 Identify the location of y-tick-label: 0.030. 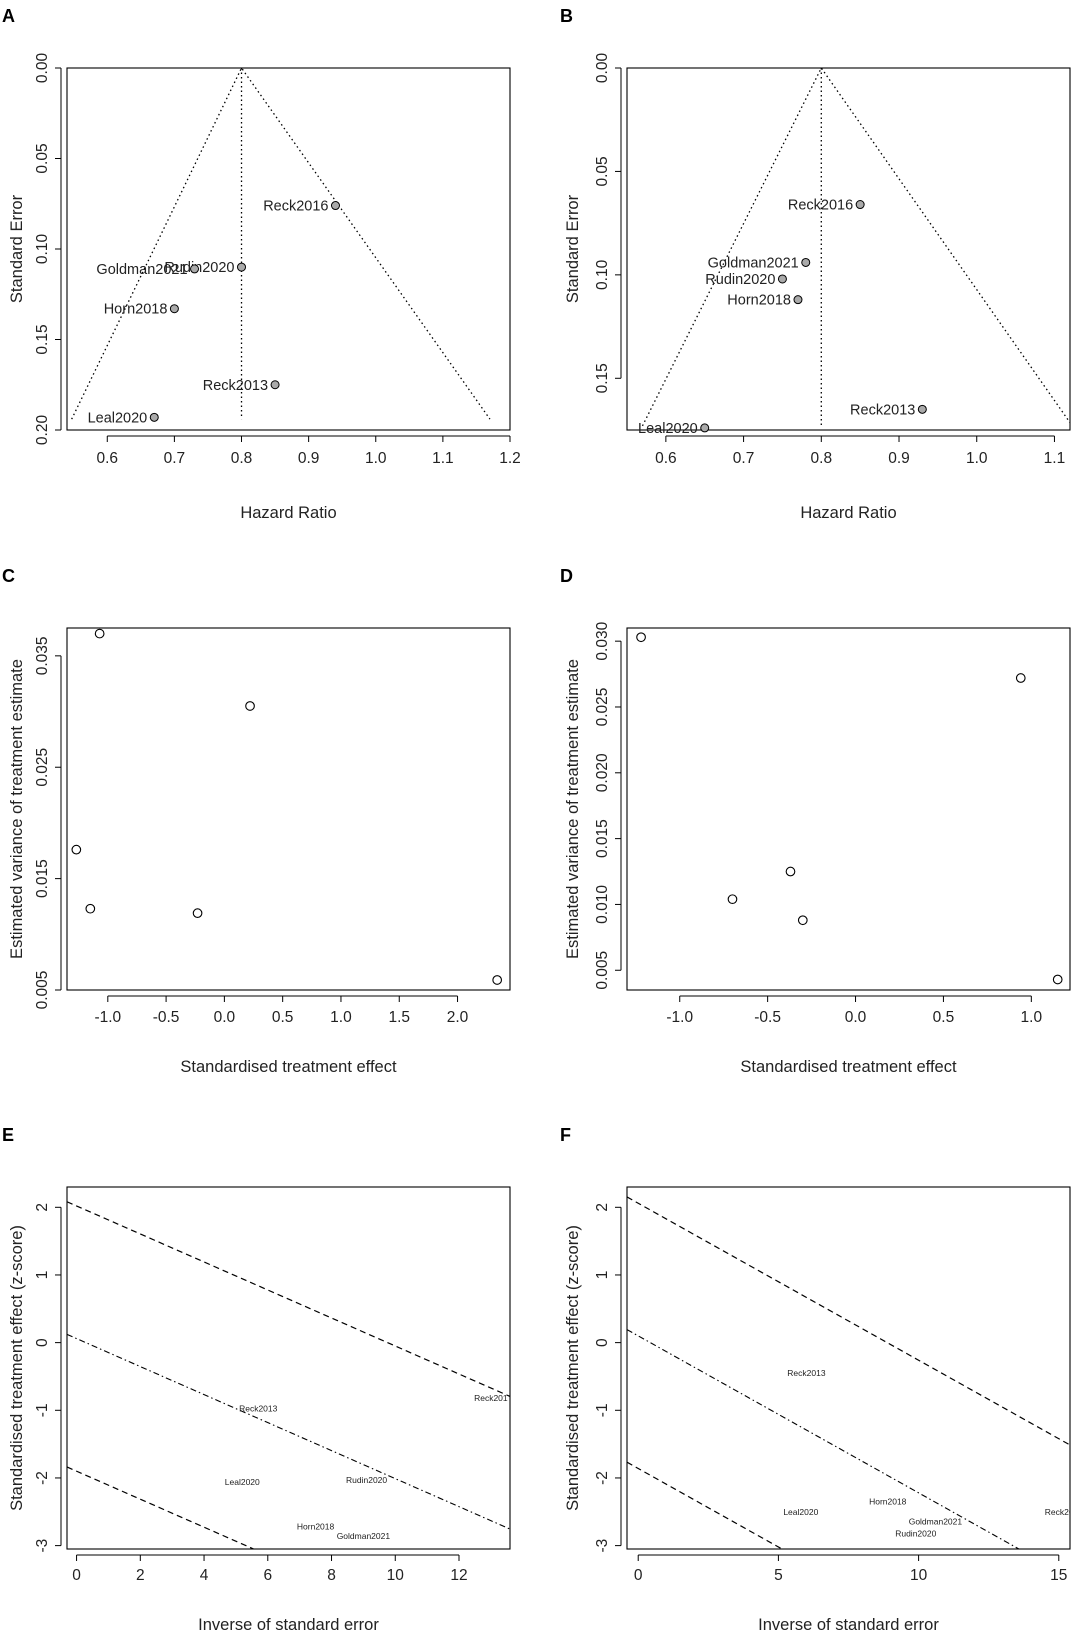
(602, 640).